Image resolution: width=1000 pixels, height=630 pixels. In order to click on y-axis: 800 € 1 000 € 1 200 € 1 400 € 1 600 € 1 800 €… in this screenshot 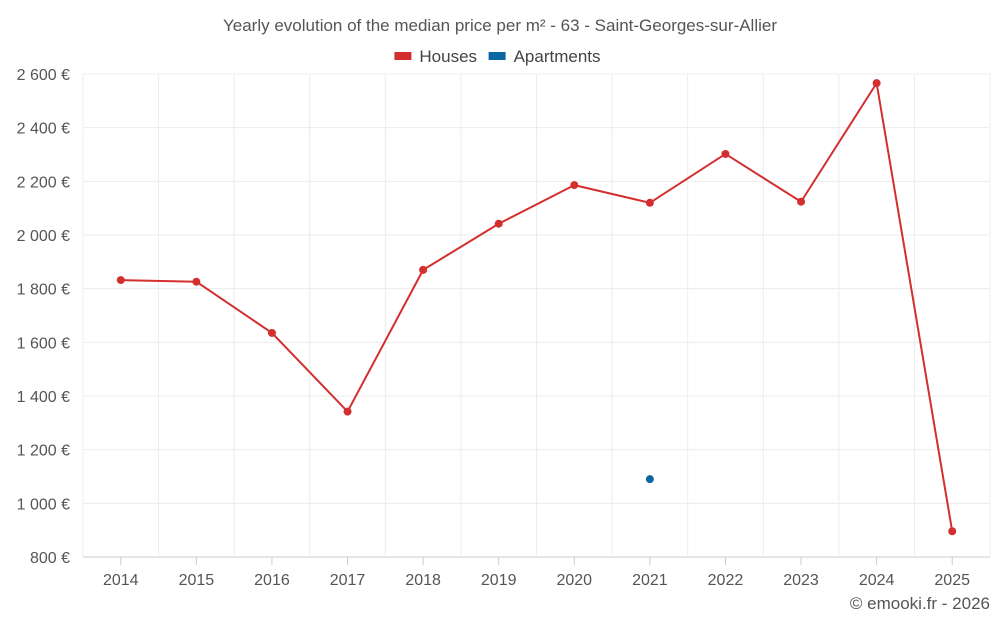, I will do `click(43, 317)`.